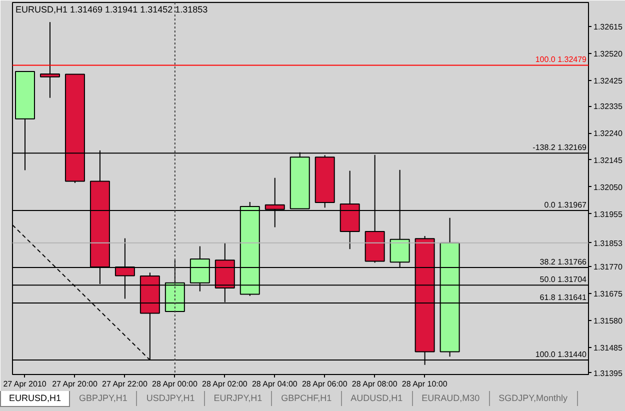  Describe the element at coordinates (175, 384) in the screenshot. I see `x-tick-label: 28 Apr 00:00` at that location.